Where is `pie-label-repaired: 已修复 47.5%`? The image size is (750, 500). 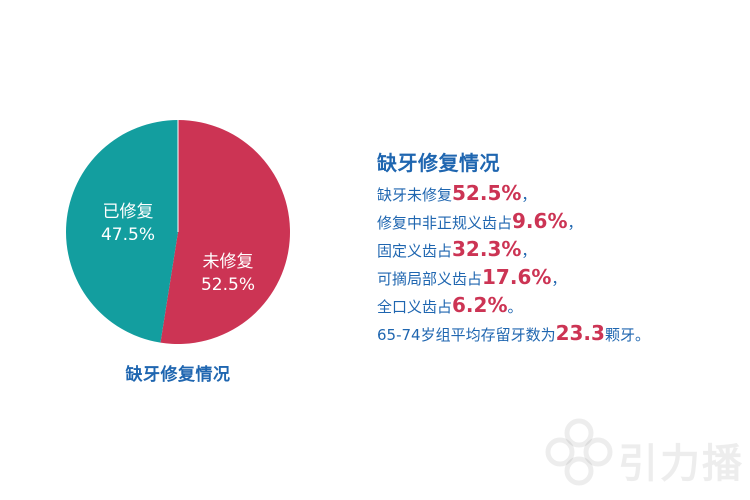 pie-label-repaired: 已修复 47.5% is located at coordinates (128, 224).